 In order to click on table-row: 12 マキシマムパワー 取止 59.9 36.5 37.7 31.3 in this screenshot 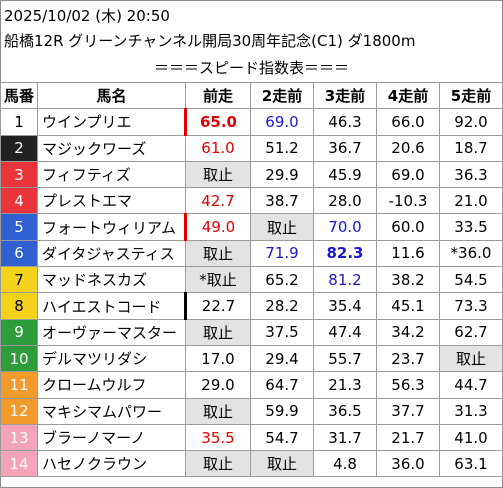, I will do `click(251, 411)`.